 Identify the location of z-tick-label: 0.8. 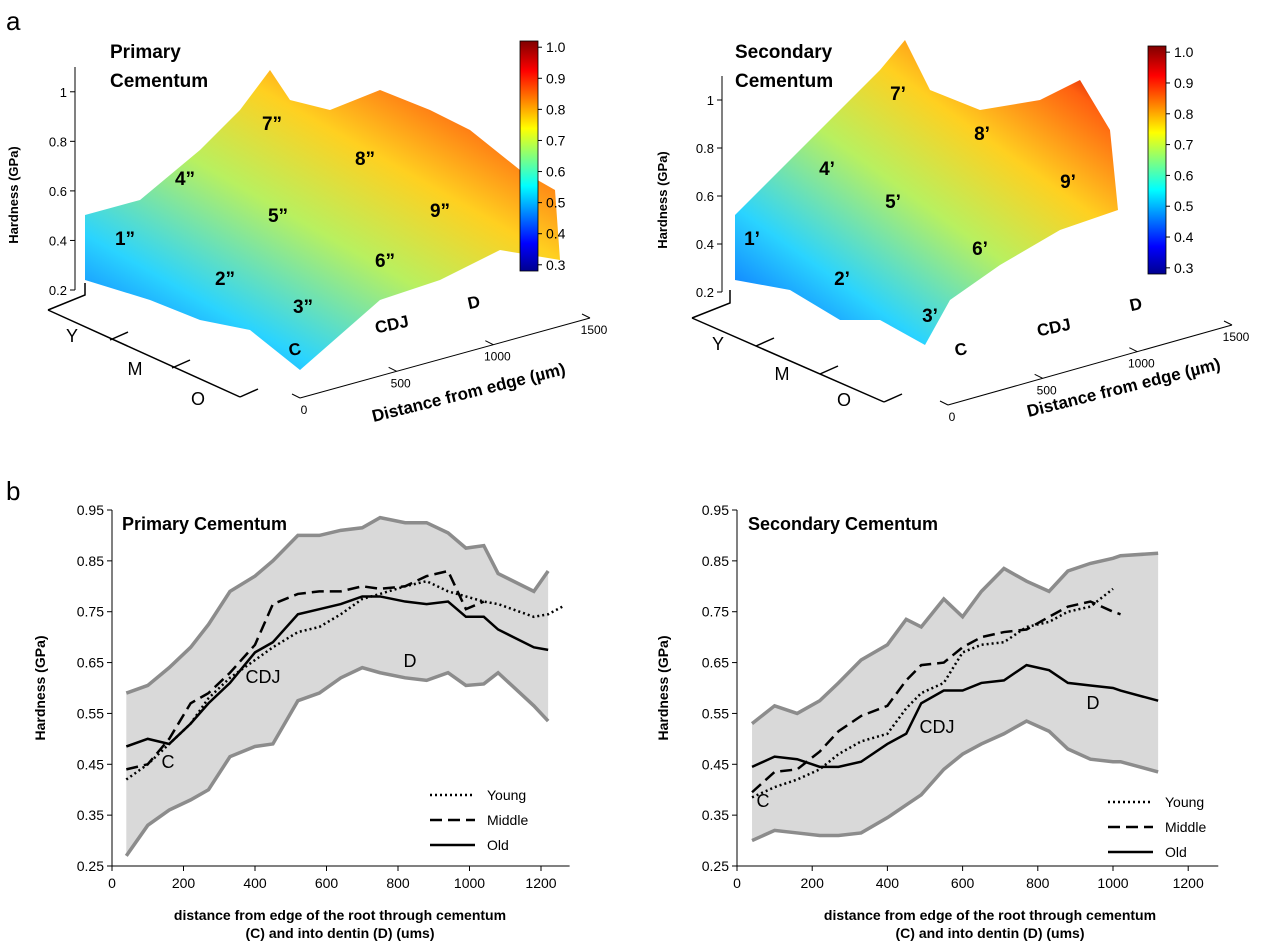
(58, 141).